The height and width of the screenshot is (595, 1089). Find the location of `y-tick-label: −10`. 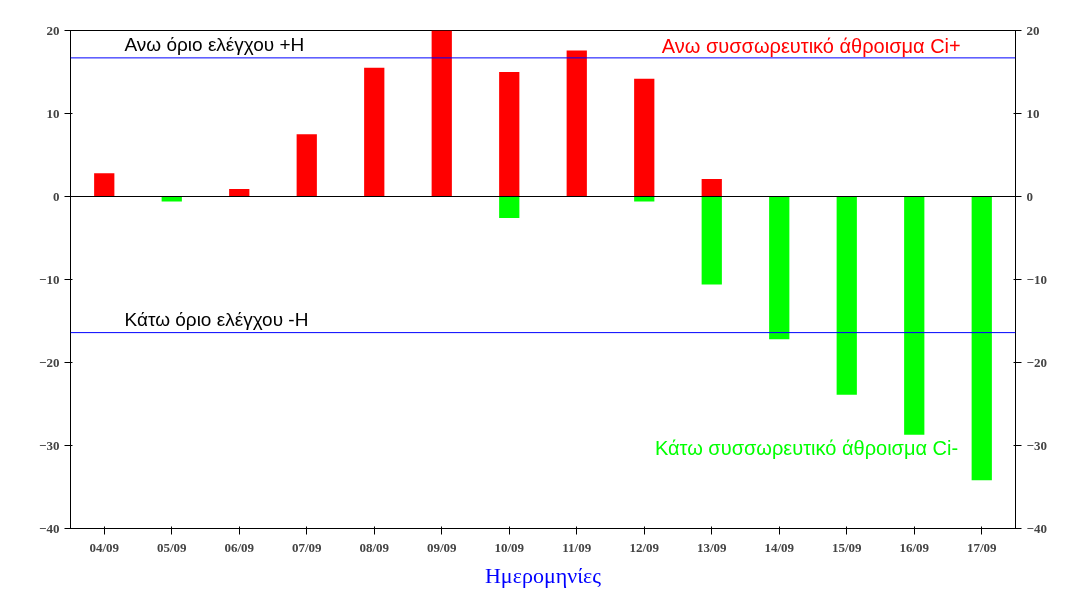

y-tick-label: −10 is located at coordinates (49, 279).